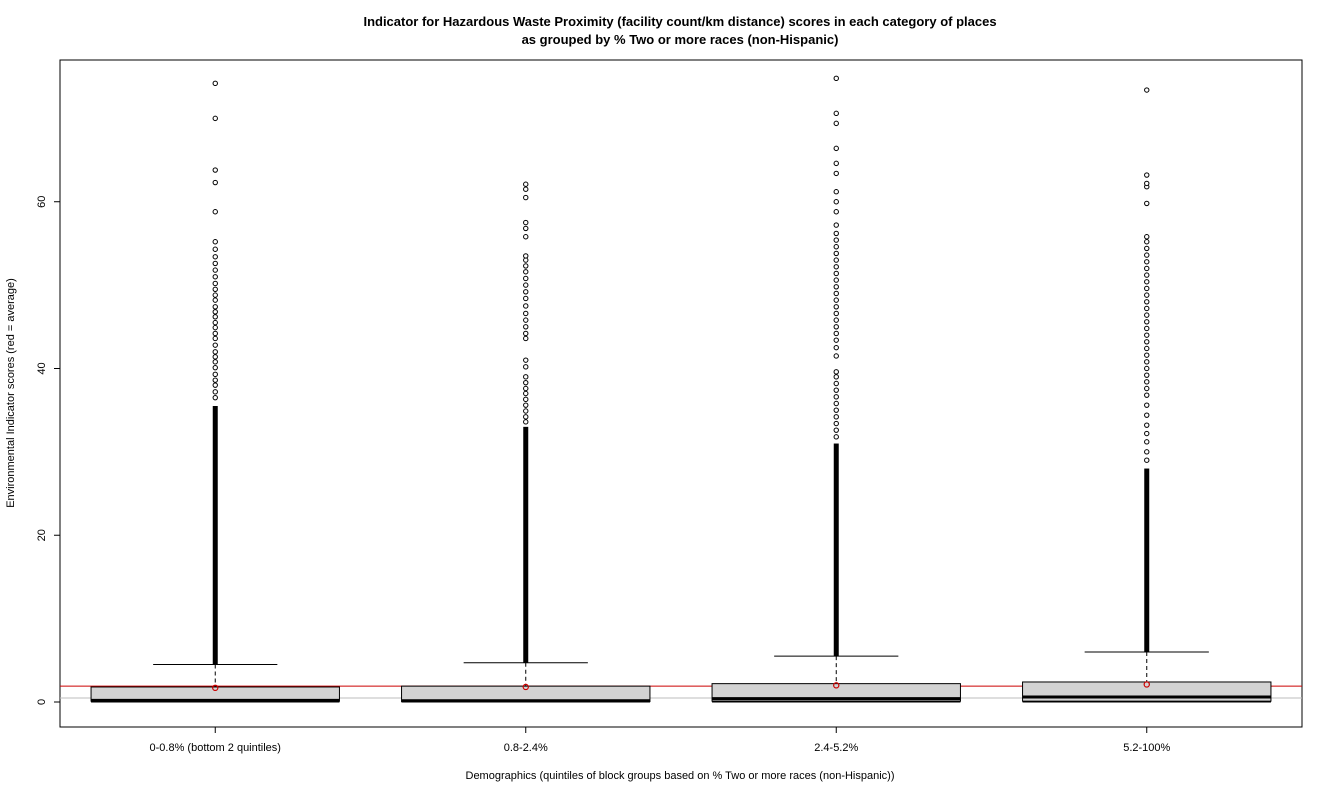  I want to click on box-rect, so click(836, 692).